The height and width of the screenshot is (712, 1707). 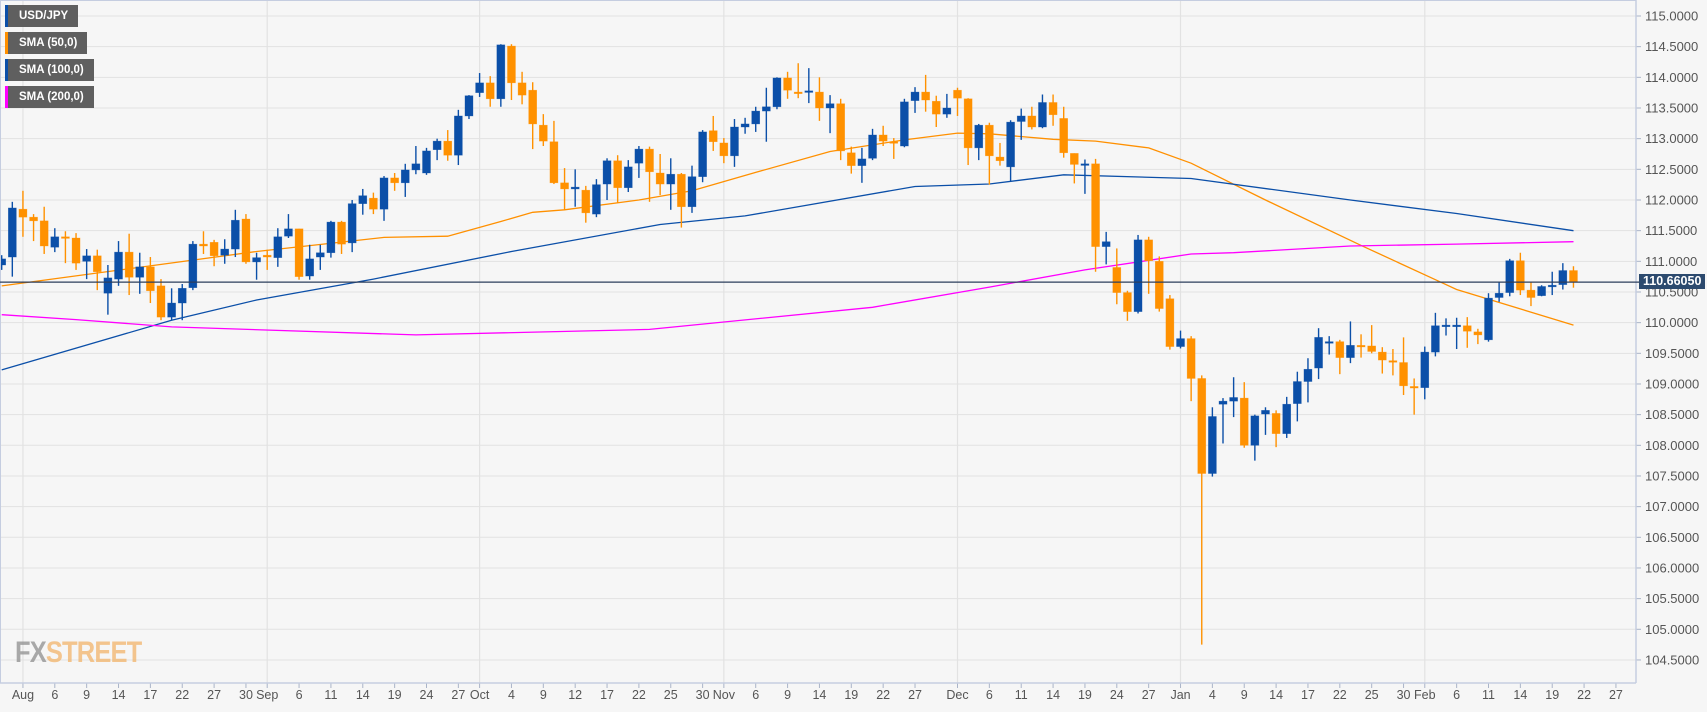 What do you see at coordinates (1672, 282) in the screenshot?
I see `current-price-label: 110.66050` at bounding box center [1672, 282].